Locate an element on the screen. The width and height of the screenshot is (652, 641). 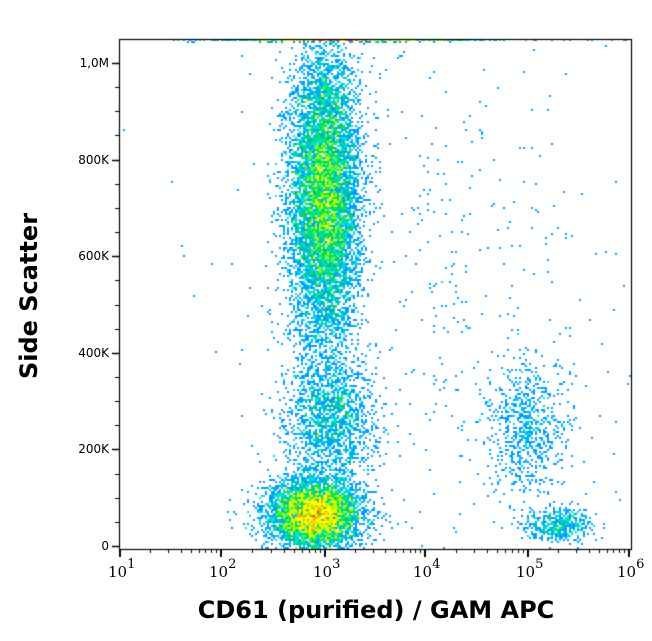
x-tick-exponent: 3 is located at coordinates (336, 564).